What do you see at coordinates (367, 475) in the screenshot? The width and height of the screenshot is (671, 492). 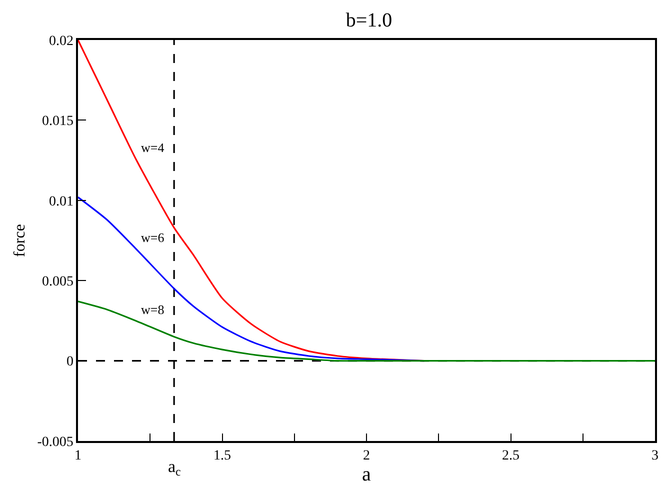 I see `x-axis-title: a` at bounding box center [367, 475].